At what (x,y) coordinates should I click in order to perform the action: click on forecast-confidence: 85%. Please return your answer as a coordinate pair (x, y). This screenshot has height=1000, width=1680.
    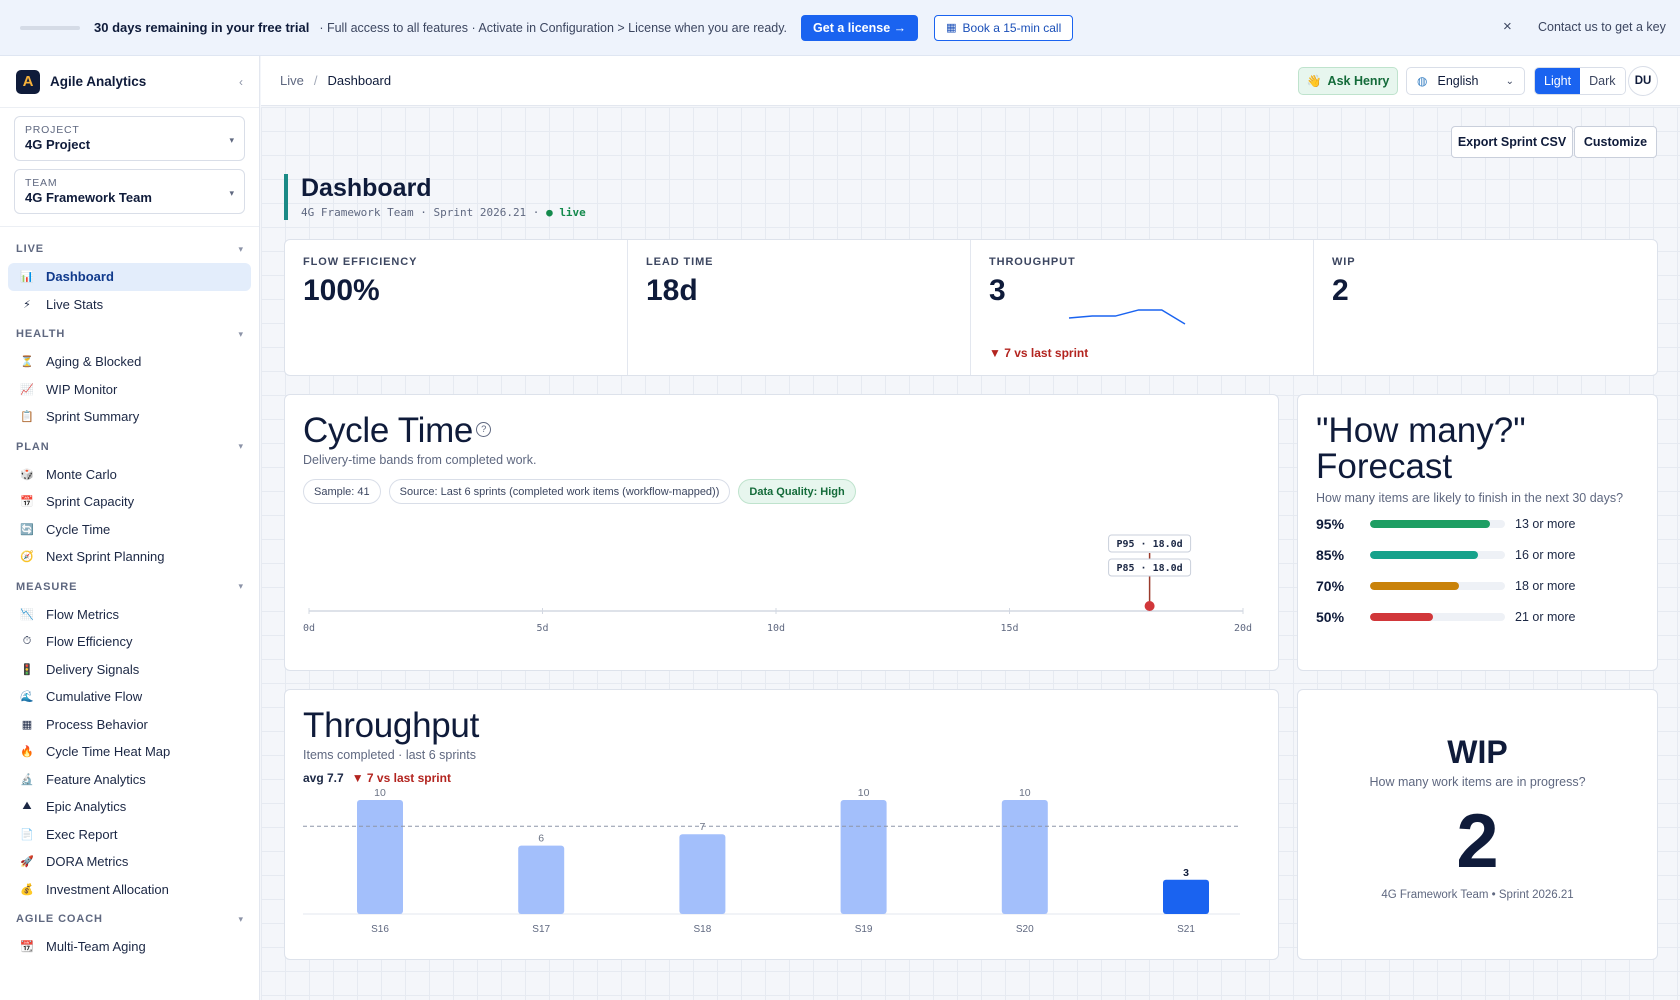
    Looking at the image, I should click on (1330, 554).